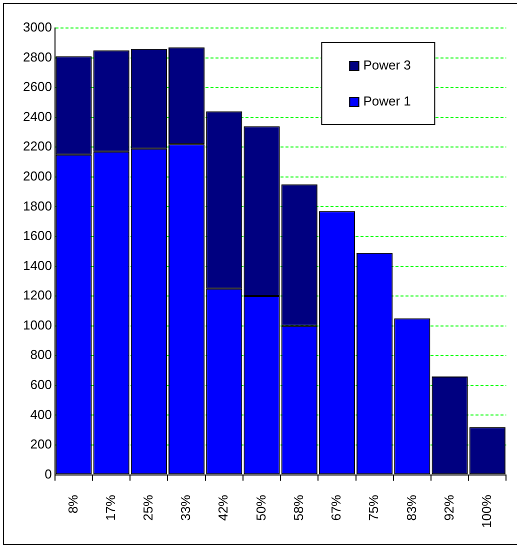  I want to click on y-tick-label: 3000, so click(37, 27).